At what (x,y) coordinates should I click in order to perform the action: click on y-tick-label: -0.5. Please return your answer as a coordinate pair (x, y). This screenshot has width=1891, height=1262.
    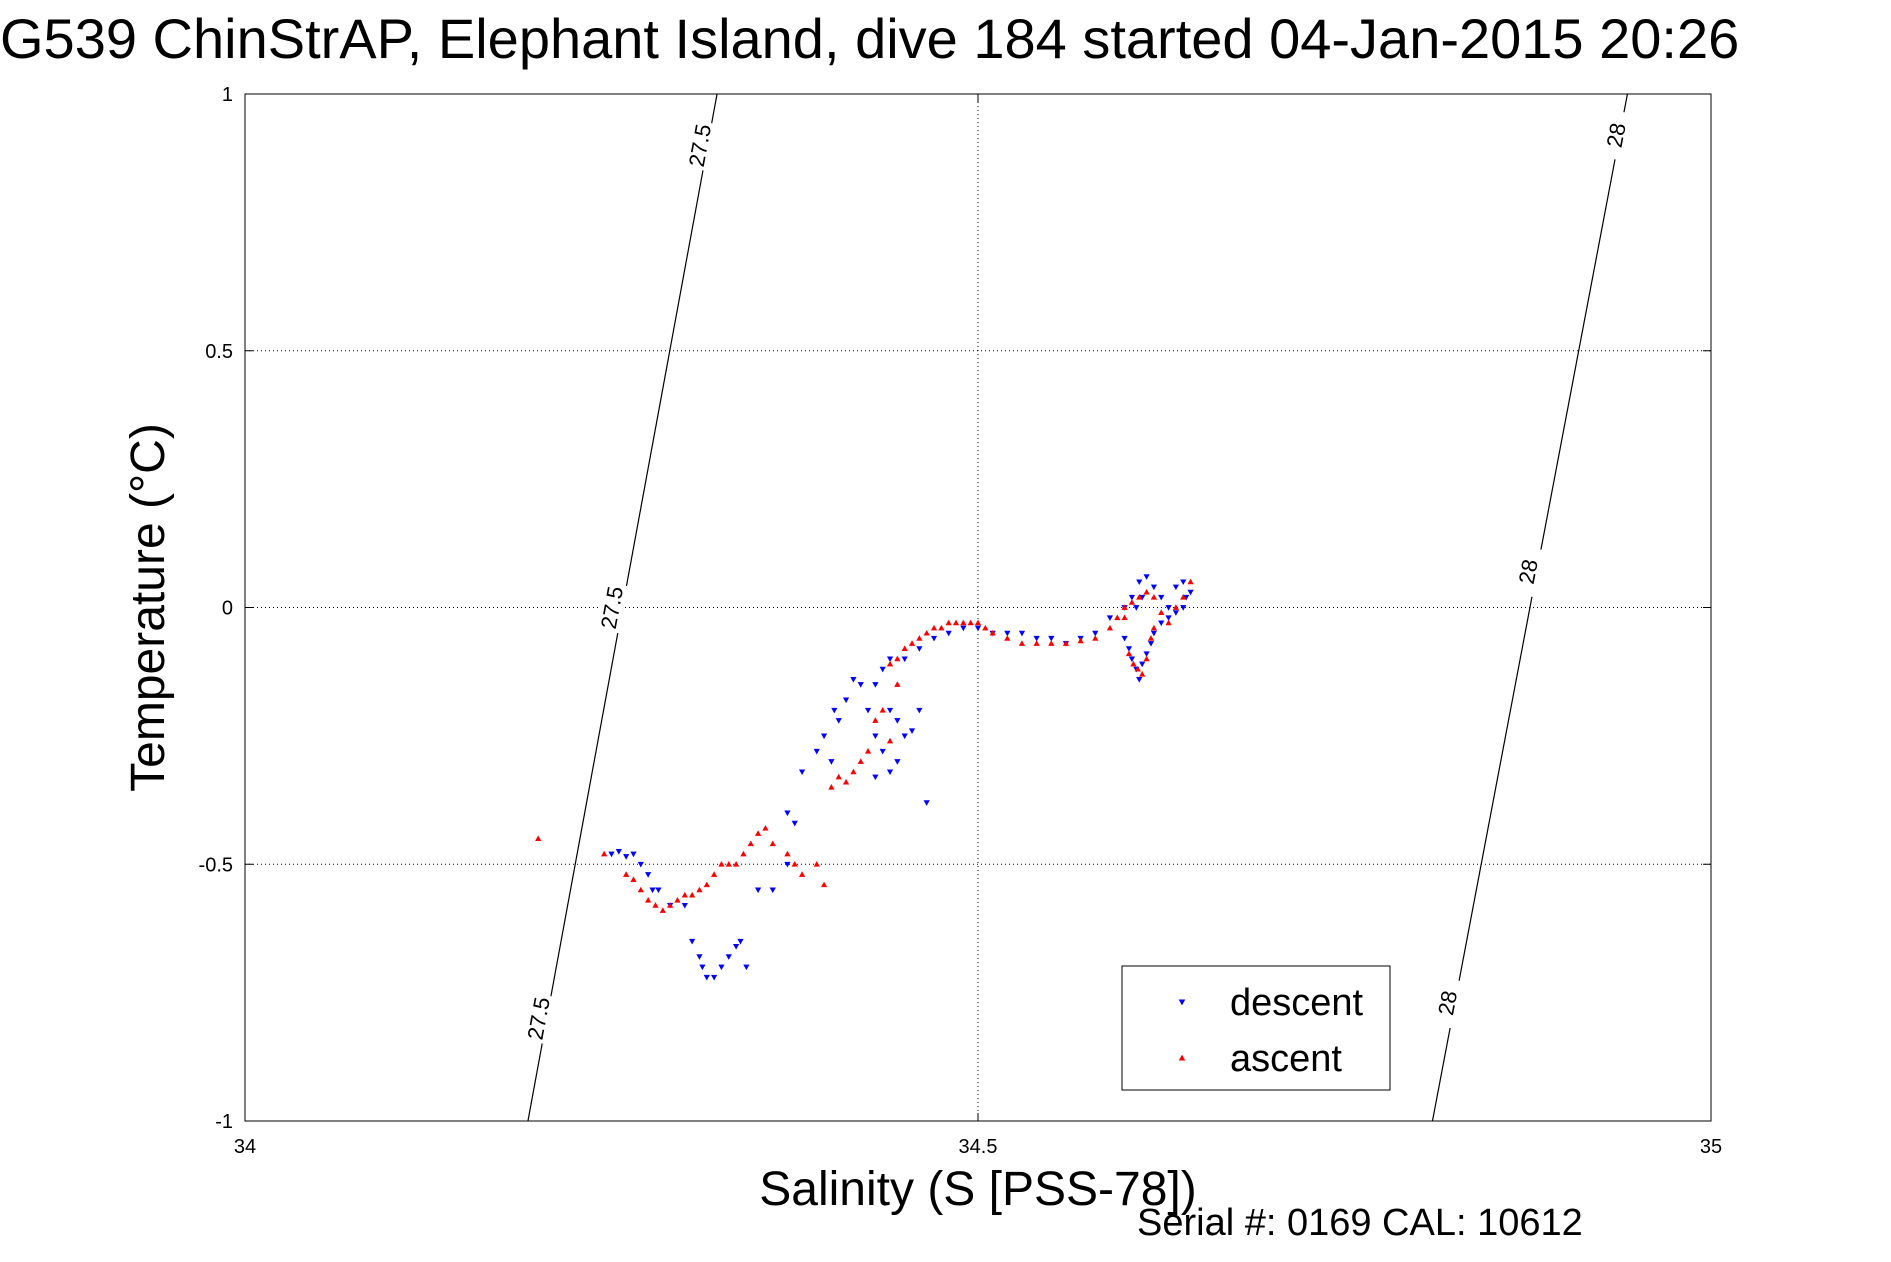
    Looking at the image, I should click on (216, 865).